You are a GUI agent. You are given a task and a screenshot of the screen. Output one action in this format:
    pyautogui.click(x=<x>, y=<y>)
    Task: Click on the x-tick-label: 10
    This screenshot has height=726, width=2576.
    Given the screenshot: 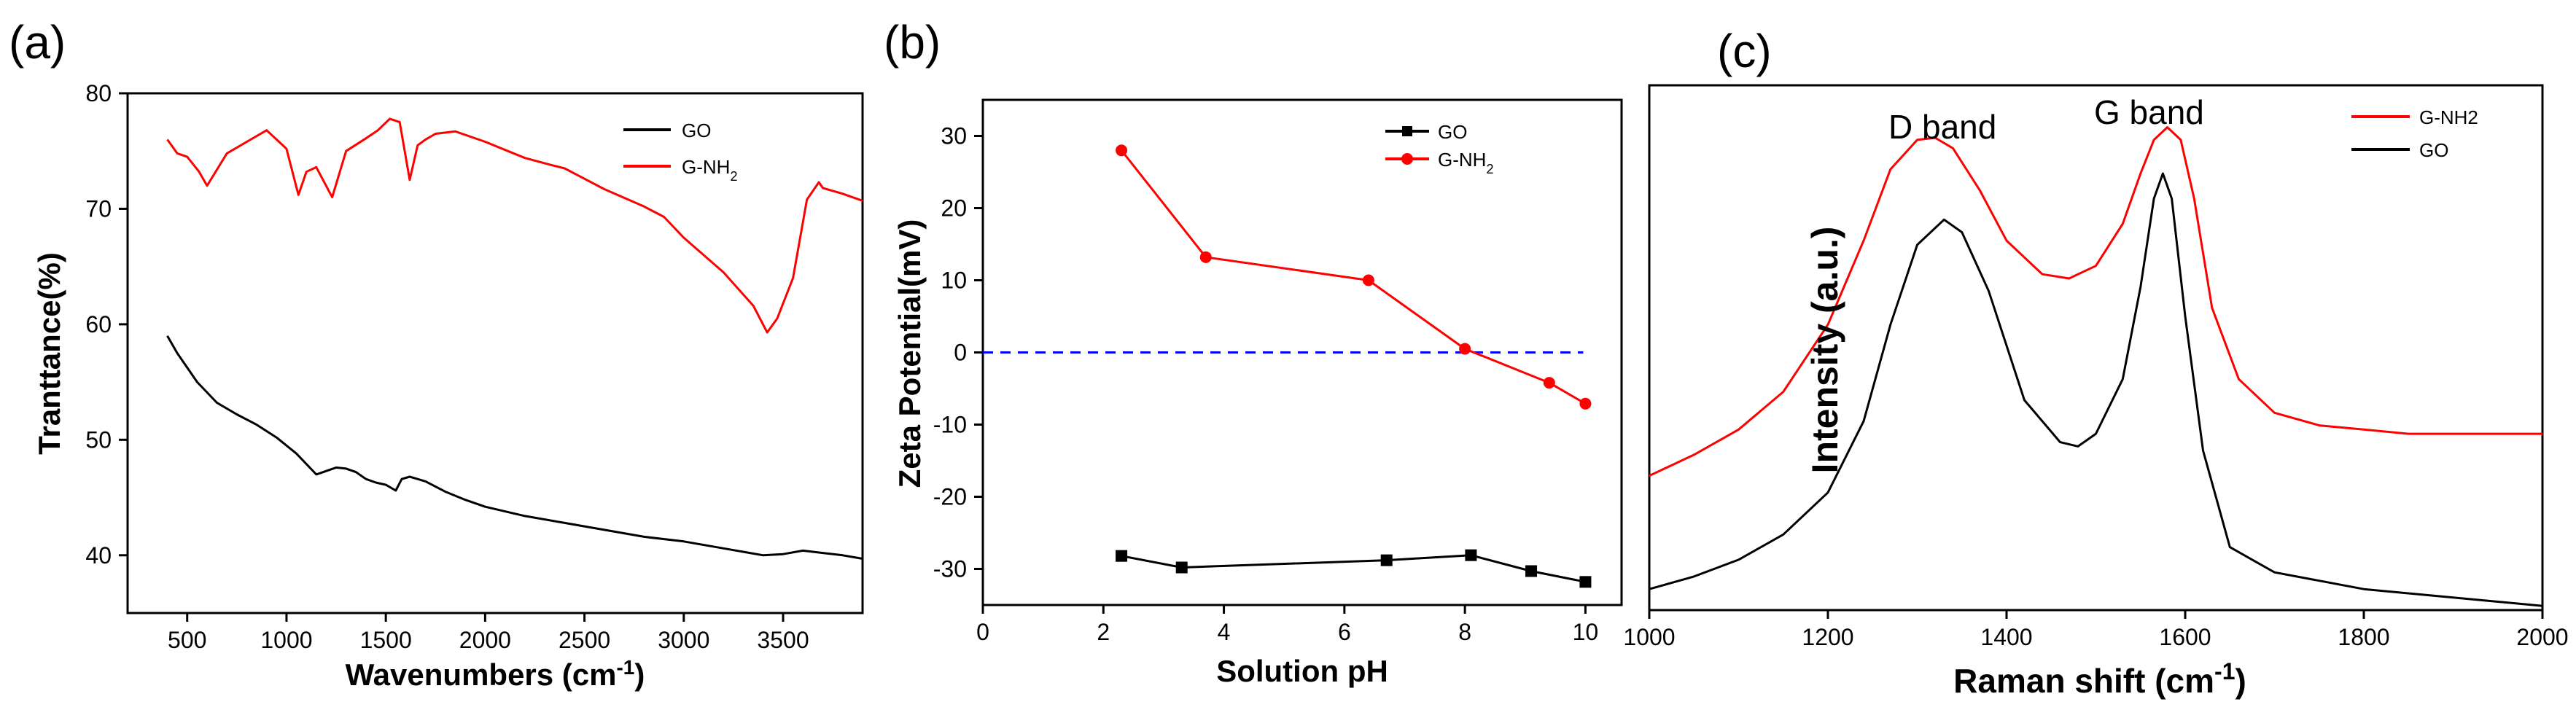 What is the action you would take?
    pyautogui.click(x=1586, y=632)
    